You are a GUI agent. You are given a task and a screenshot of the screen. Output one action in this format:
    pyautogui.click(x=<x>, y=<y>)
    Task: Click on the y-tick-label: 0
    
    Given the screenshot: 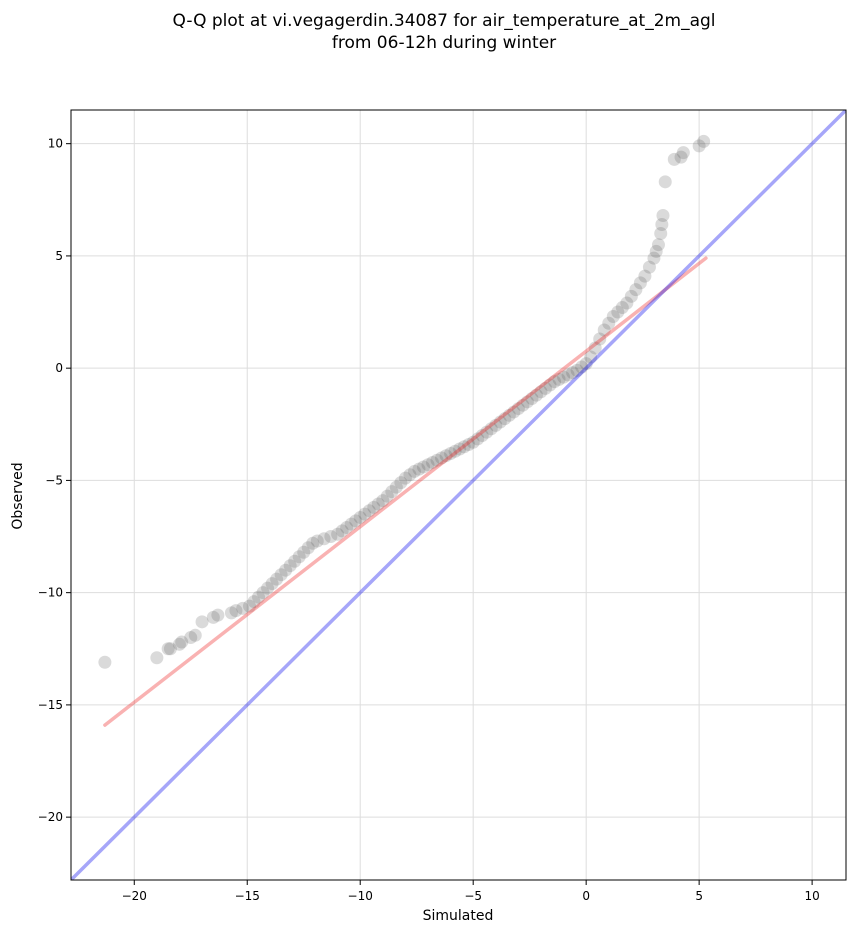 What is the action you would take?
    pyautogui.click(x=59, y=368)
    